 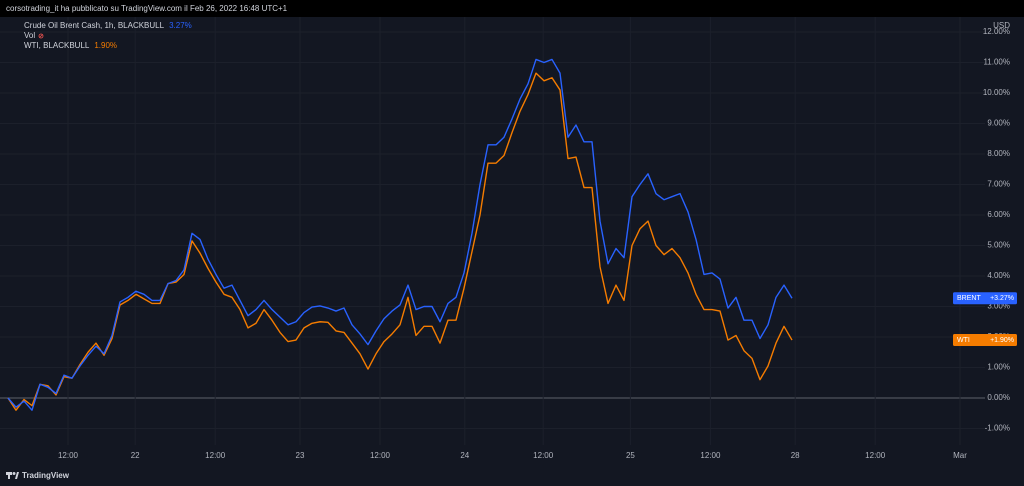 I want to click on x-tick-label: 25, so click(x=630, y=455).